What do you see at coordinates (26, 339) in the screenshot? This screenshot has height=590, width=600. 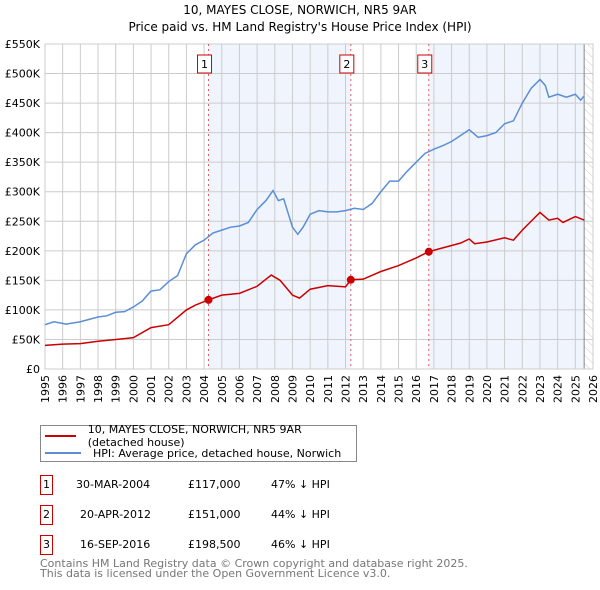 I see `y-tick-label: £50K` at bounding box center [26, 339].